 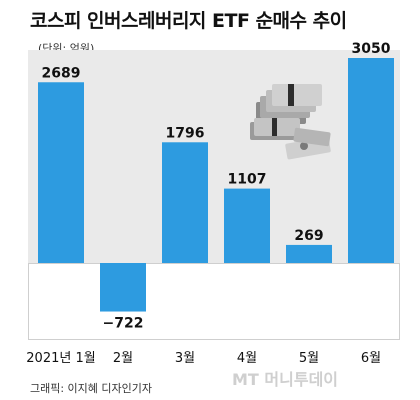 What do you see at coordinates (123, 358) in the screenshot?
I see `x-tick-label: 2월` at bounding box center [123, 358].